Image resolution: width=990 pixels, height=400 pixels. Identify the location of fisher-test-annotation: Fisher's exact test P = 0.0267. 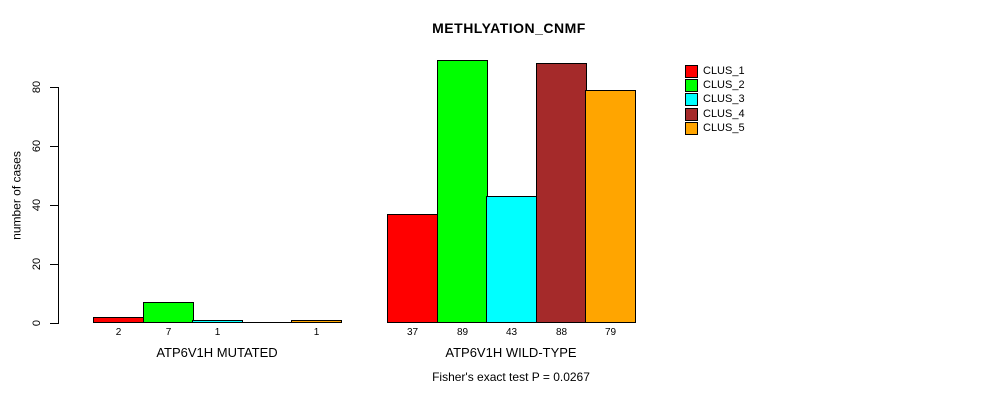
(511, 377).